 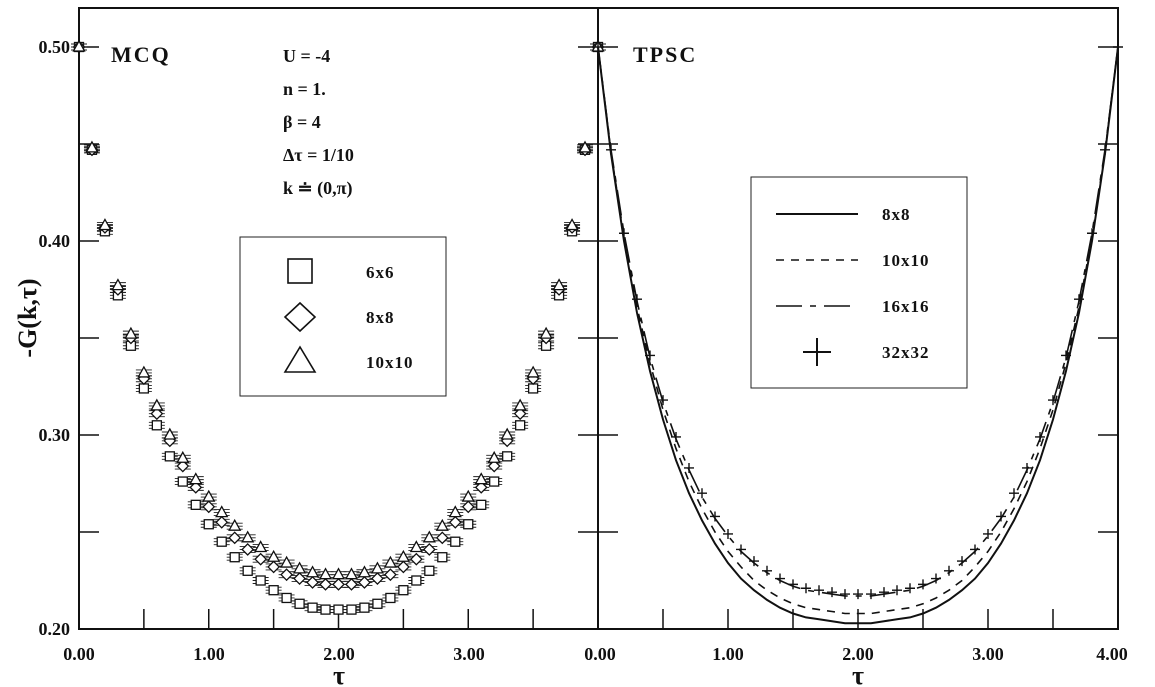 I want to click on param-u: U = -4, so click(x=306, y=56).